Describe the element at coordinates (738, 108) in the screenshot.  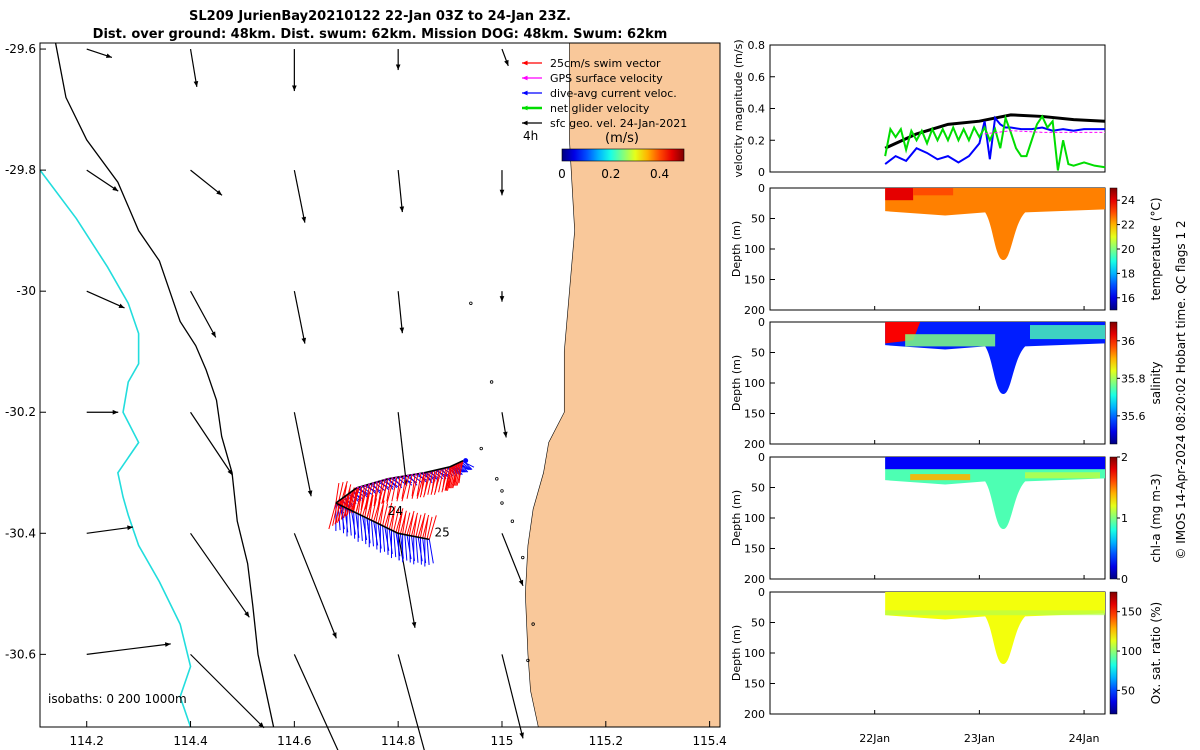
I see `velocity-y-axis-label: velocity magnitude (m/s)` at that location.